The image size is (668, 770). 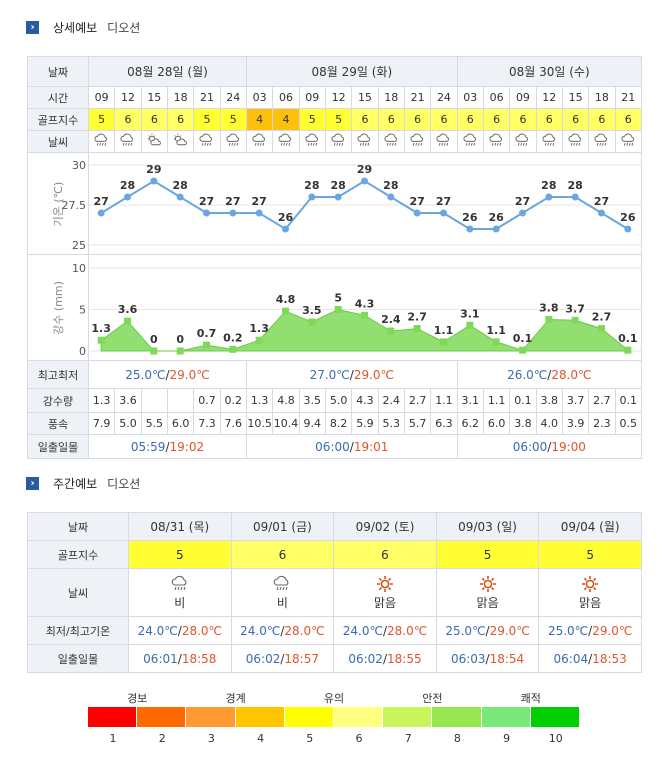 What do you see at coordinates (78, 554) in the screenshot?
I see `weekly-row-label-golf: 골프지수` at bounding box center [78, 554].